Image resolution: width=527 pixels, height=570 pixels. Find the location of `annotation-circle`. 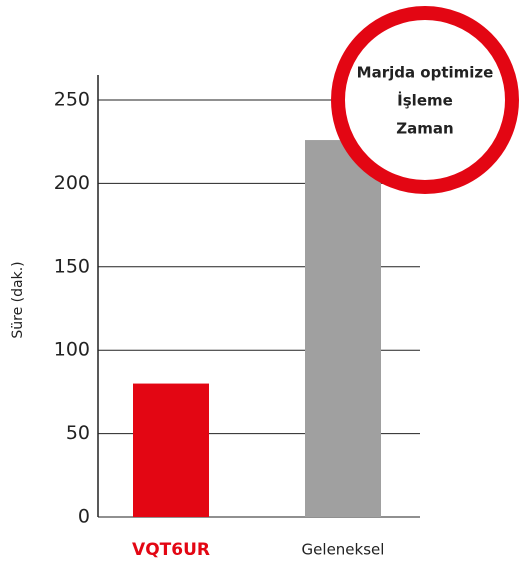

annotation-circle is located at coordinates (425, 100).